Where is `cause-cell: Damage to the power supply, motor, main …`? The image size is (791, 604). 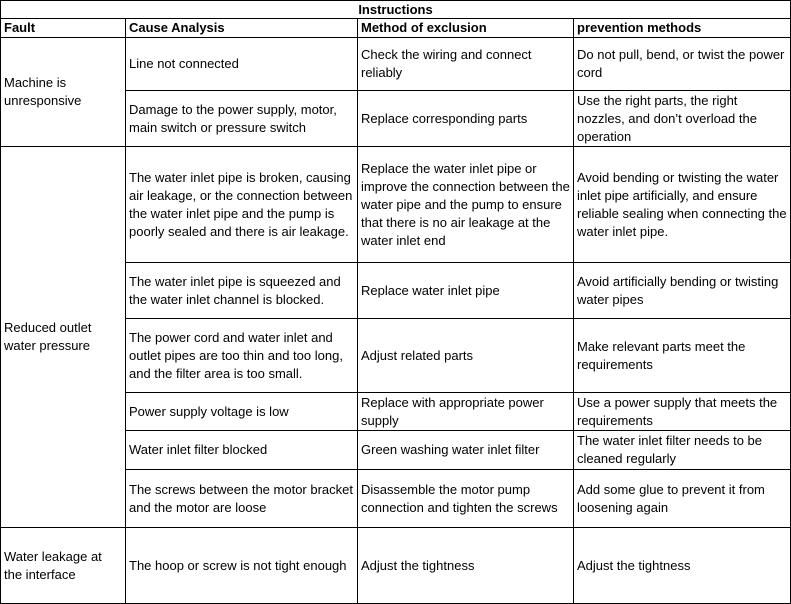
cause-cell: Damage to the power supply, motor, main … is located at coordinates (241, 118).